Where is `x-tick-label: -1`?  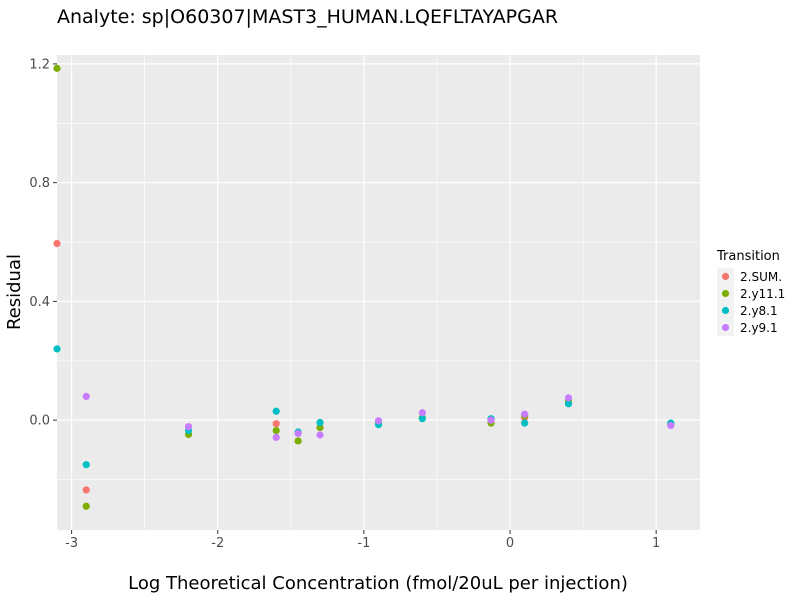 x-tick-label: -1 is located at coordinates (363, 543).